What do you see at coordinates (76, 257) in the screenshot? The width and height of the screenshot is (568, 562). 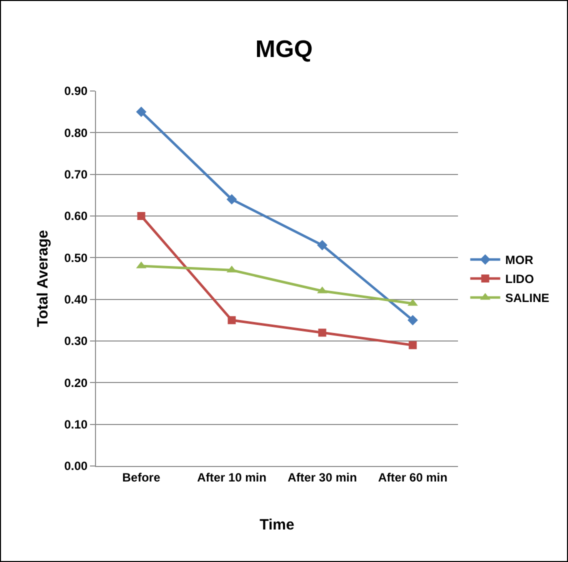 I see `y-tick-label: 0.50` at bounding box center [76, 257].